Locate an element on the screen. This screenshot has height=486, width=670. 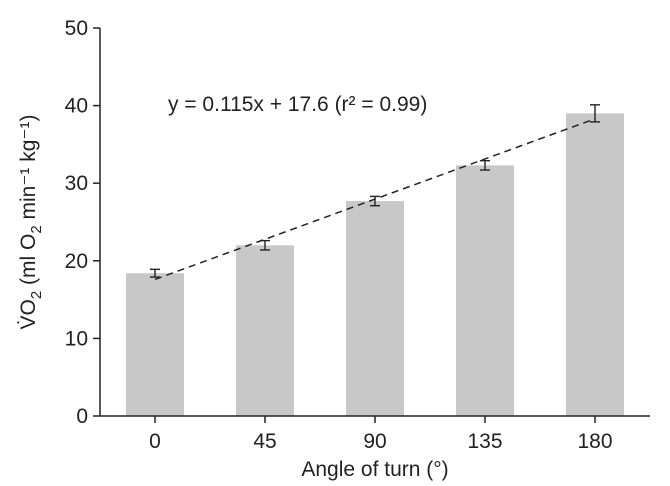
y-tick-label: 40 is located at coordinates (76, 106).